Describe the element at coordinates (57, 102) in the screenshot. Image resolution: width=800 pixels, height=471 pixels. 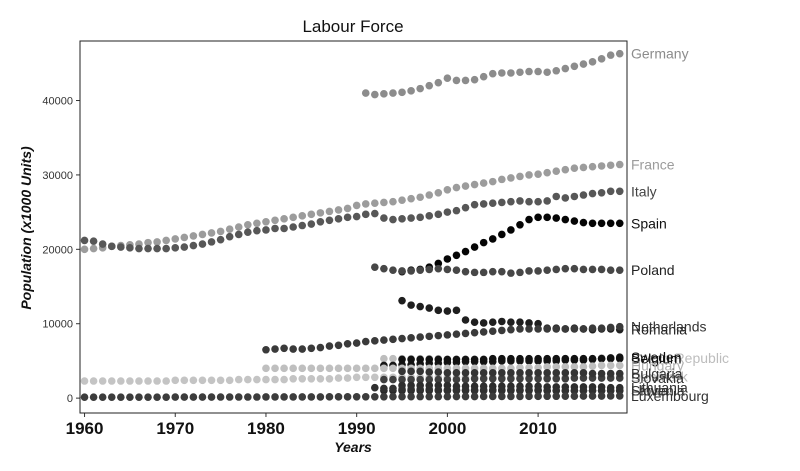
I see `y-tick-label: 40000` at that location.